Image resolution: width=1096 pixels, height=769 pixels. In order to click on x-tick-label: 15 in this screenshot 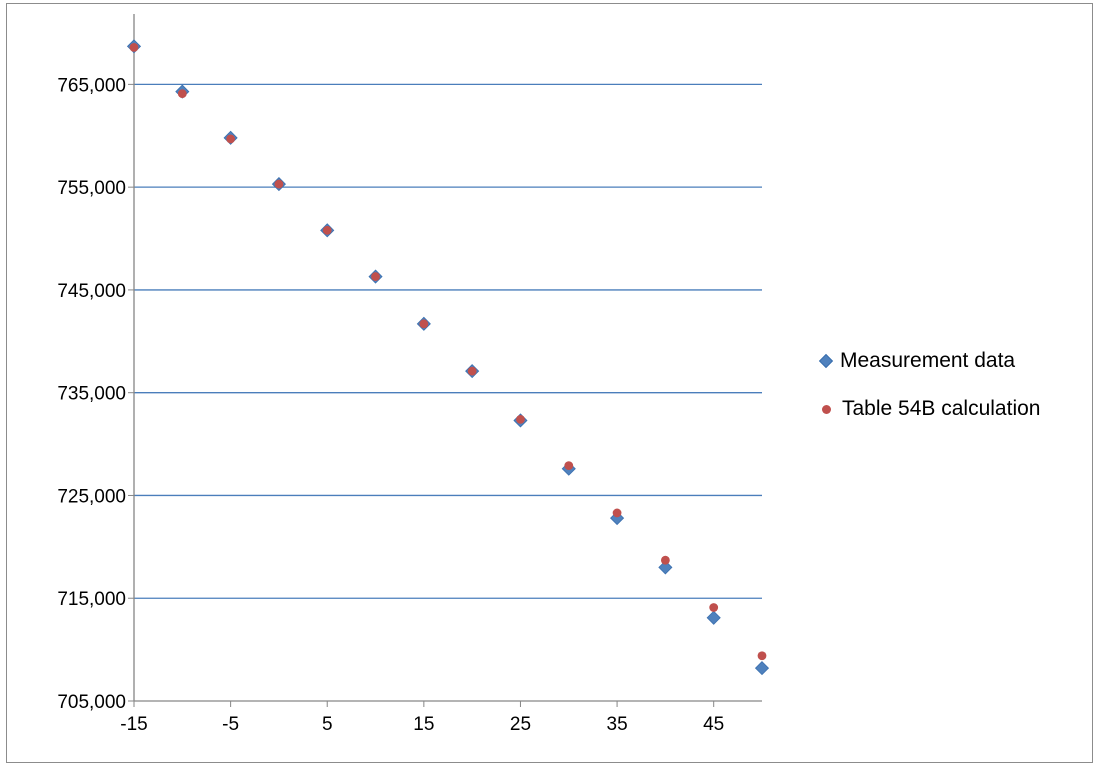, I will do `click(423, 724)`.